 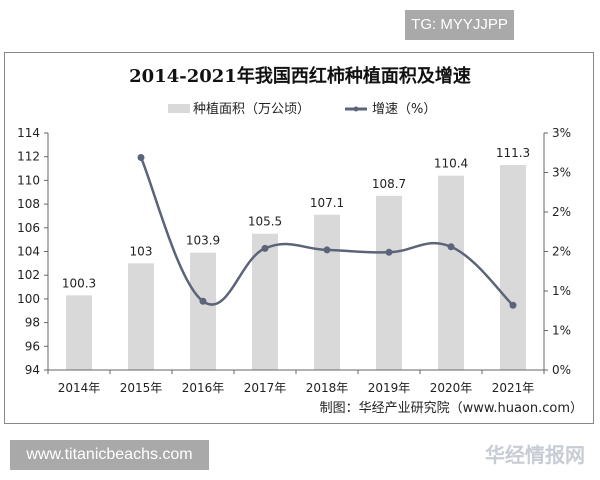 I want to click on growth-point-2018年, so click(x=327, y=250).